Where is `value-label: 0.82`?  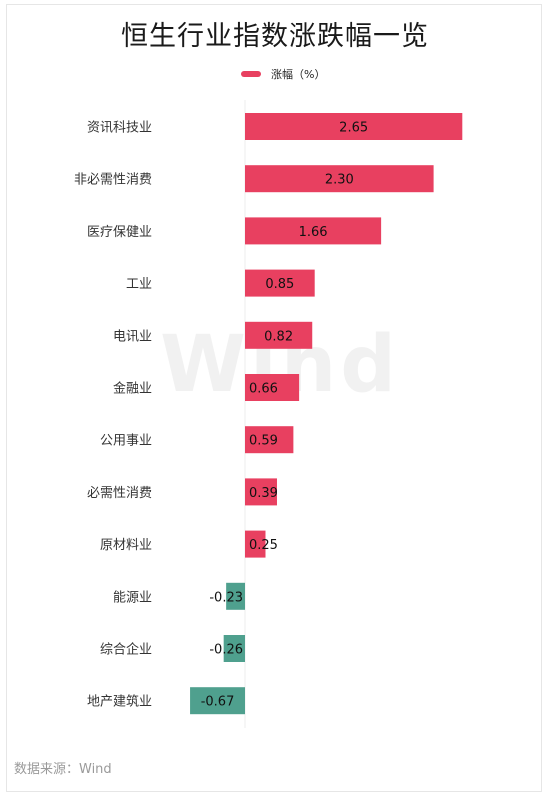 value-label: 0.82 is located at coordinates (278, 336).